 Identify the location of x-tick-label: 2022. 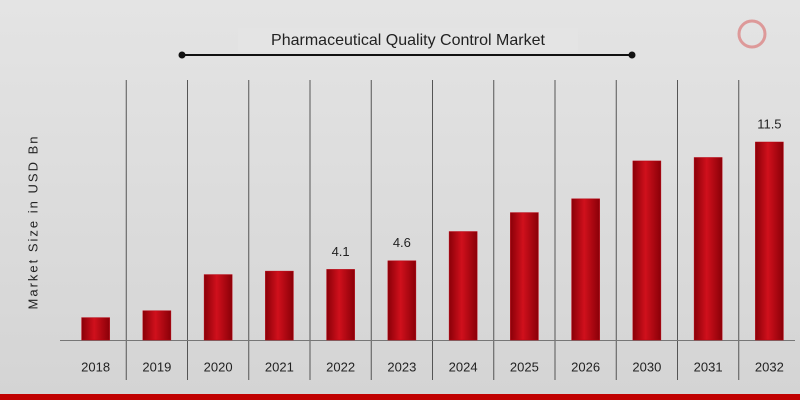
(340, 366).